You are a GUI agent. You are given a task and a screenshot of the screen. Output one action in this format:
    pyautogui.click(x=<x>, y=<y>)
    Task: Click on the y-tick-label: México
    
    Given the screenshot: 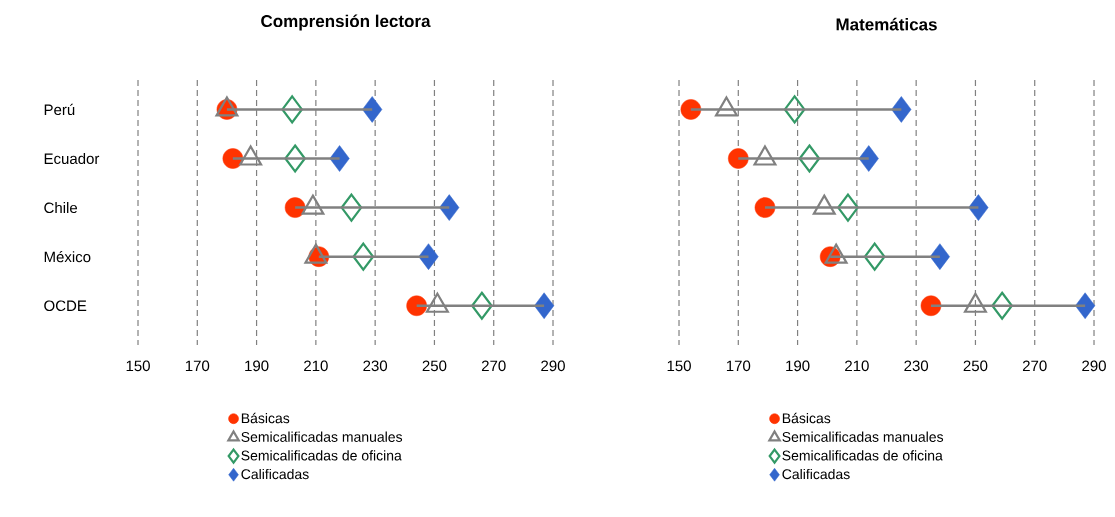 What is the action you would take?
    pyautogui.click(x=67, y=257)
    